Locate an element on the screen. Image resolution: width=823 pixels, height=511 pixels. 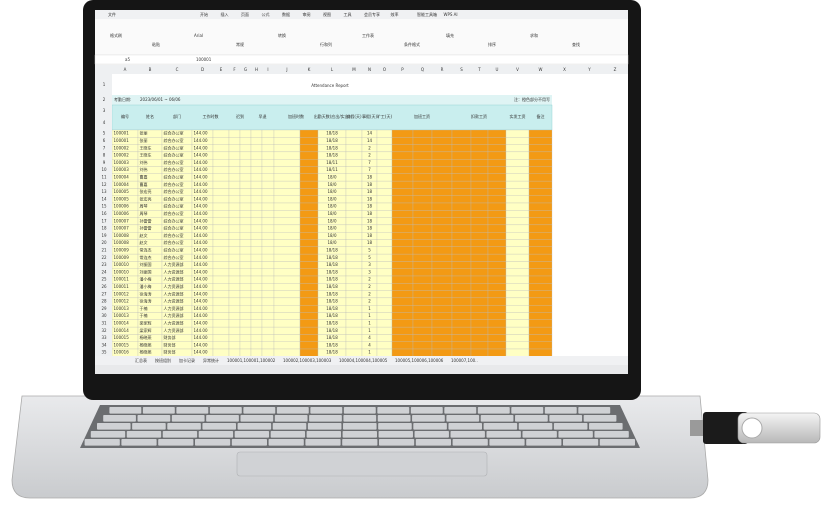
column-header: Y is located at coordinates (589, 69).